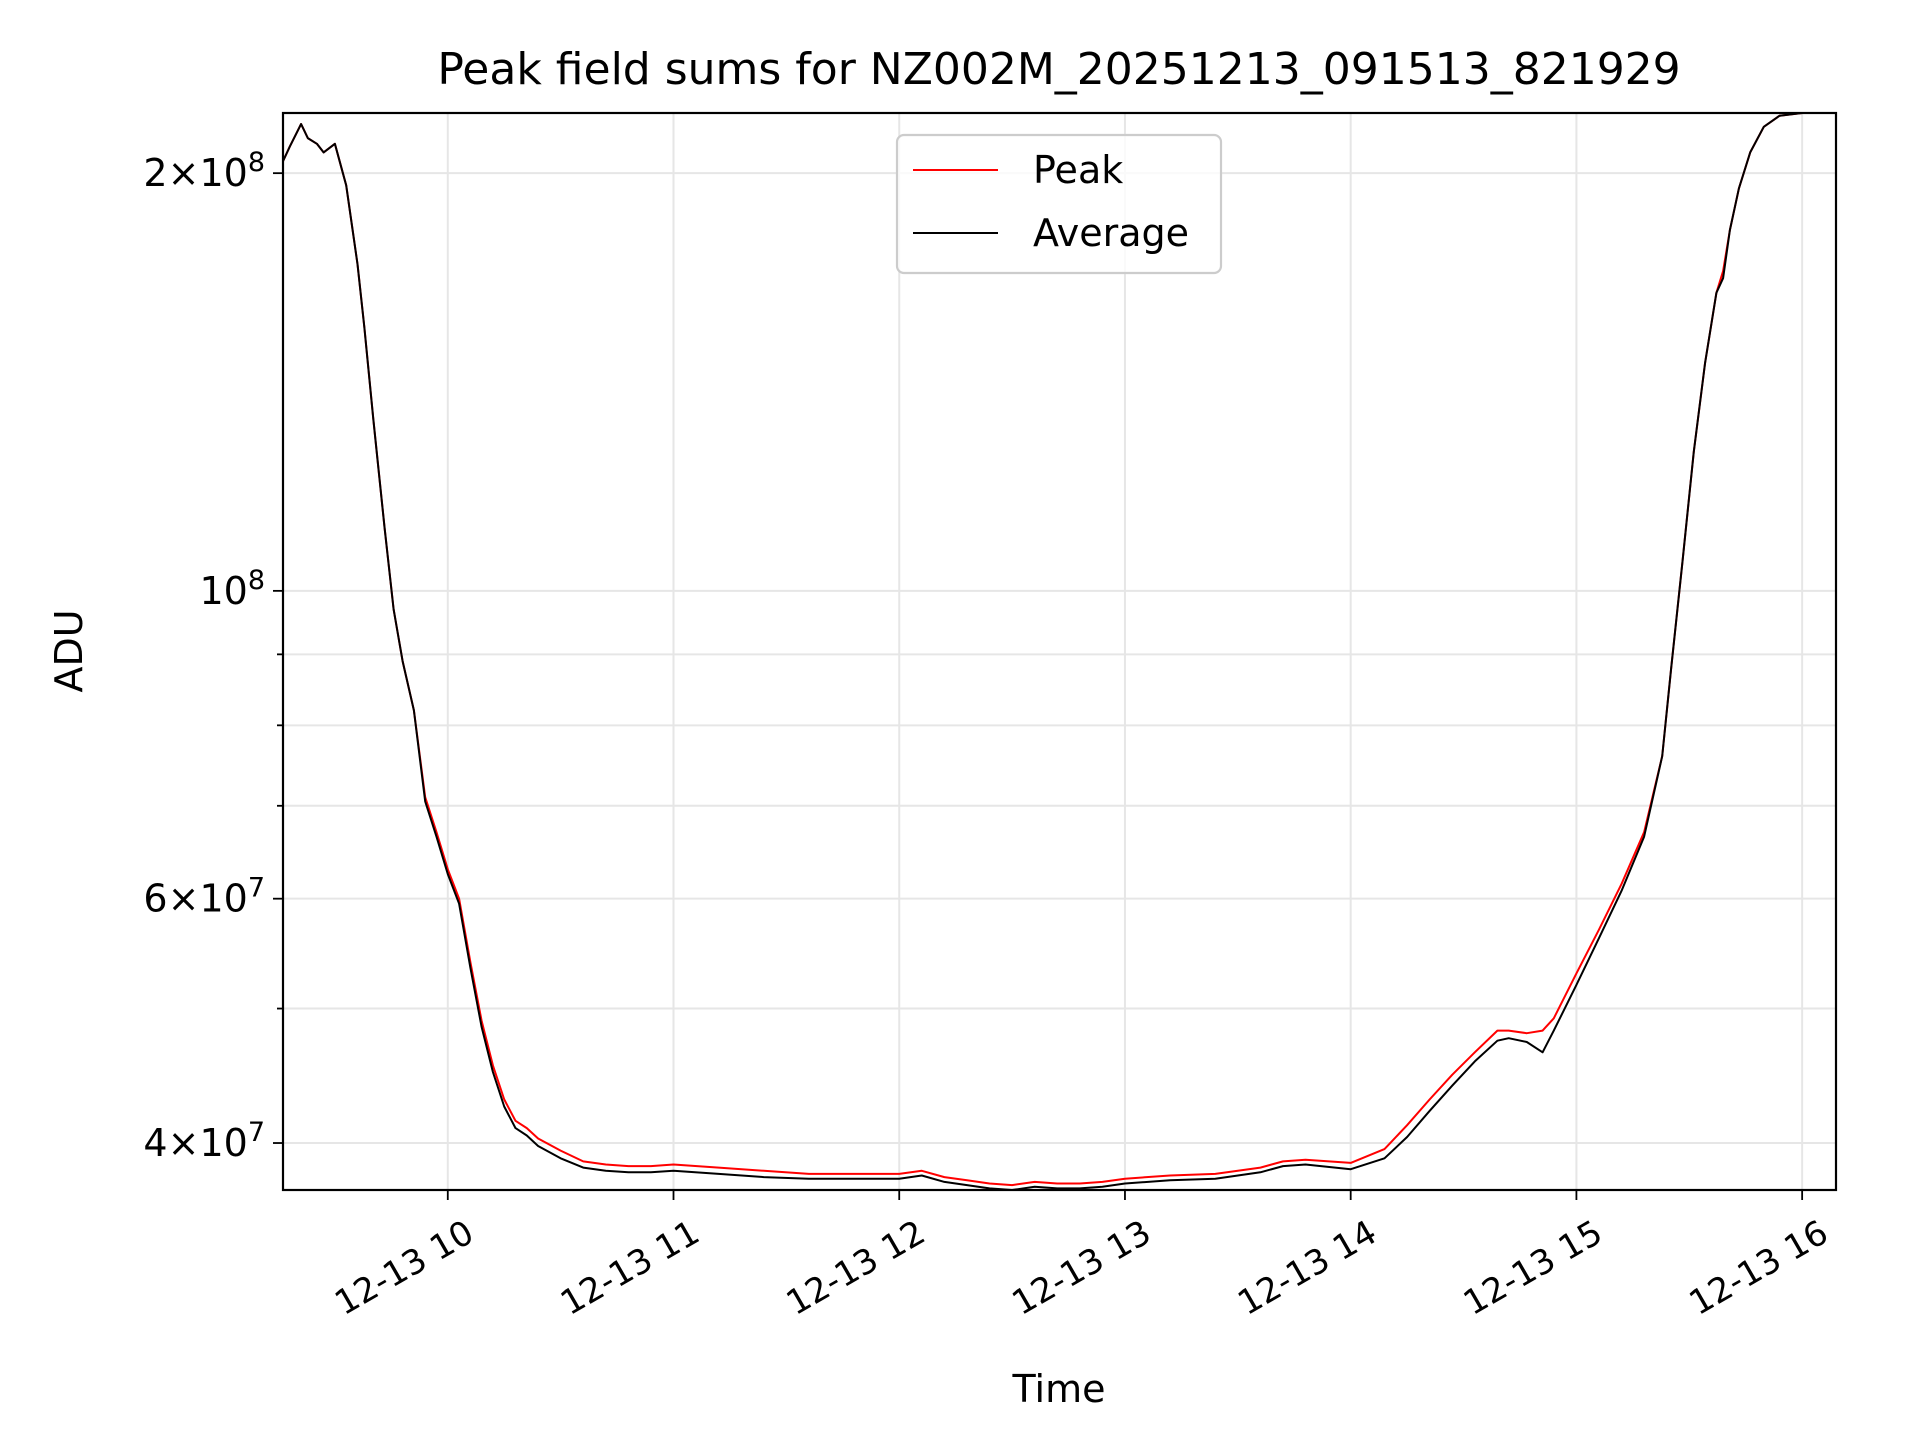  I want to click on y-tick-label: 4×107, so click(204, 1141).